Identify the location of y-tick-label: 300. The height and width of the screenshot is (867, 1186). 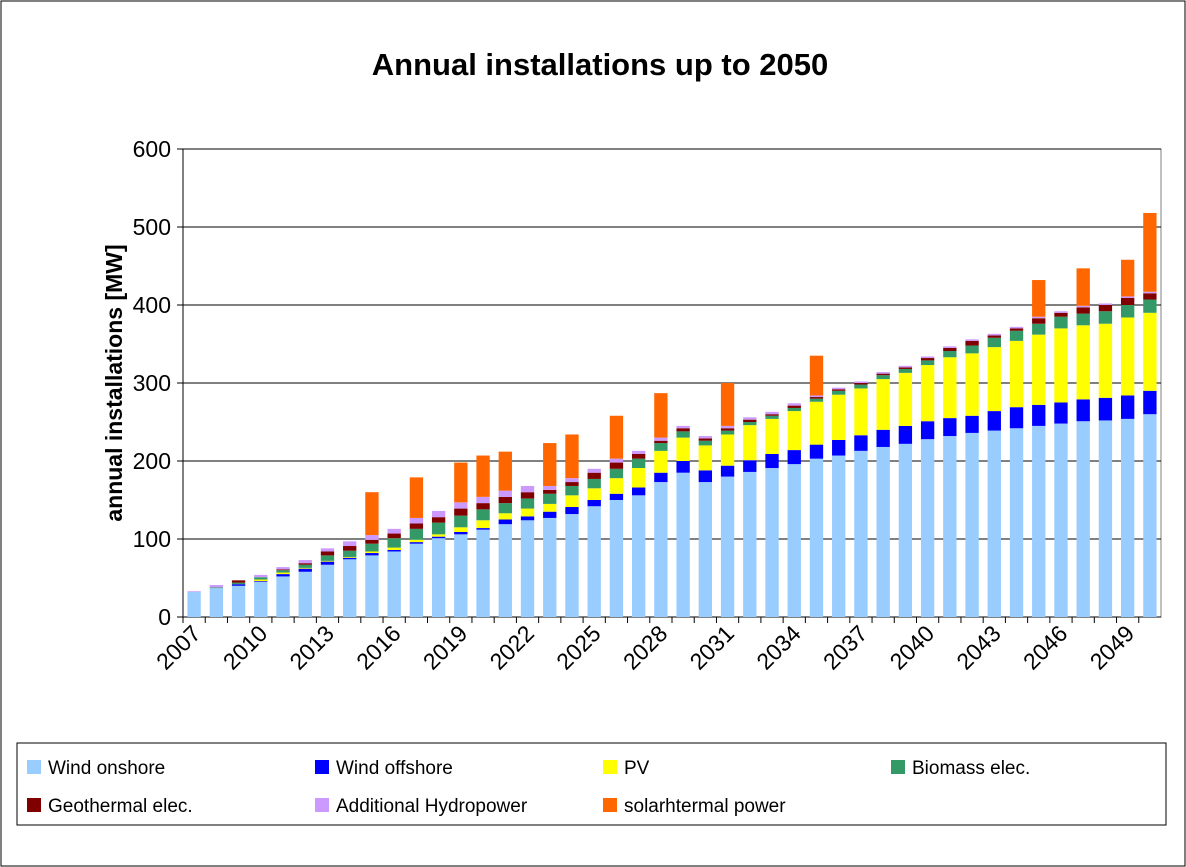
(152, 383).